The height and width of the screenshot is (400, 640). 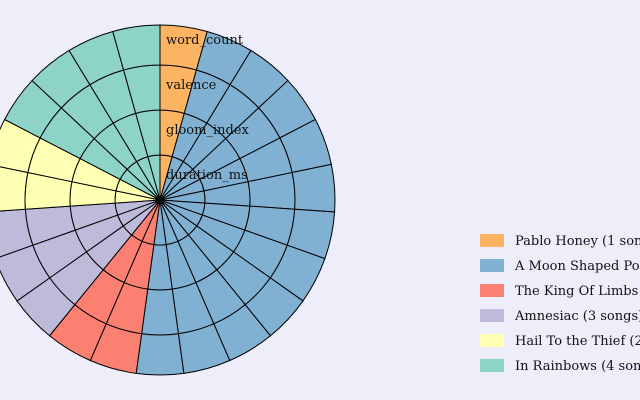 What do you see at coordinates (207, 175) in the screenshot?
I see `ring-label-duration_ms: duration_ms` at bounding box center [207, 175].